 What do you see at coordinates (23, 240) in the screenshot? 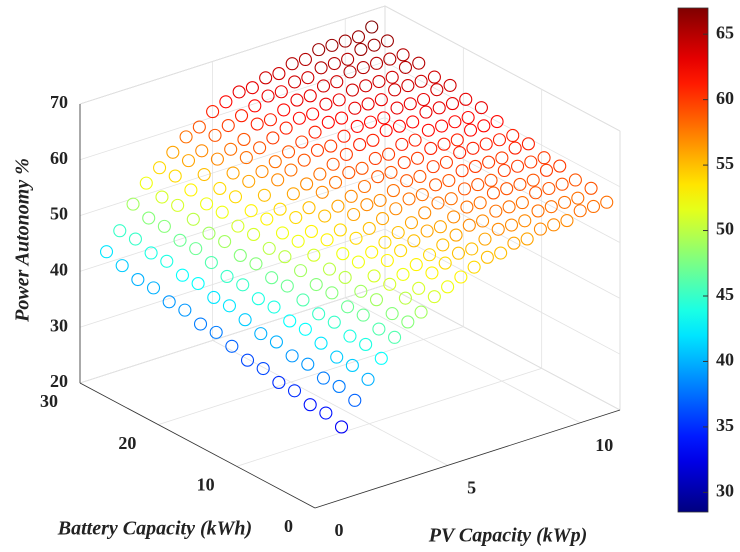
I see `z-axis-label: Power Autonomy %` at bounding box center [23, 240].